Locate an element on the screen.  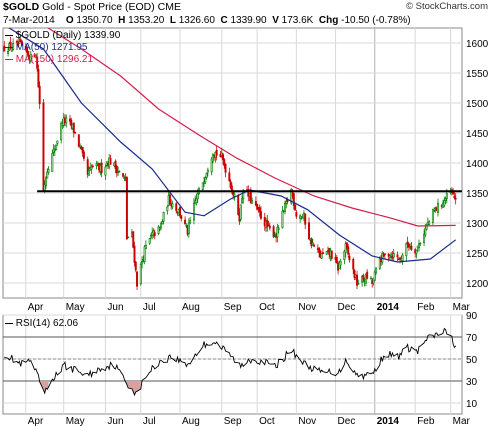
legend-price-text: $GOLD (Daily) 1339.90 is located at coordinates (68, 35).